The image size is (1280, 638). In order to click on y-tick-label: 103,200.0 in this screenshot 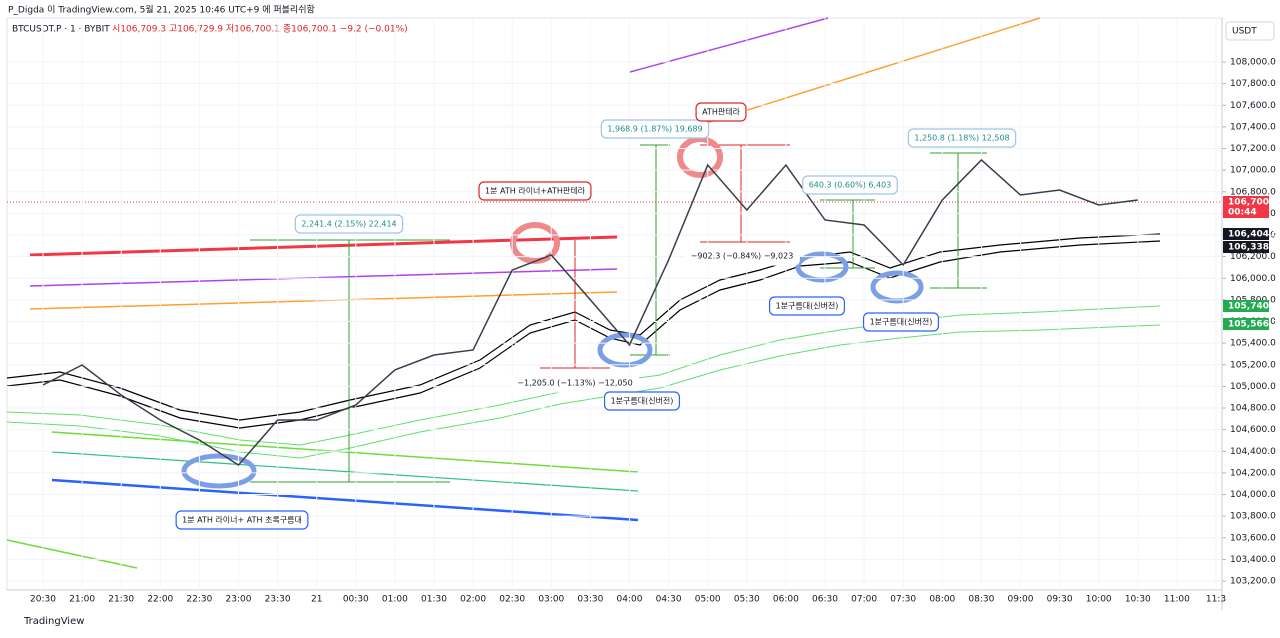, I will do `click(1253, 582)`.